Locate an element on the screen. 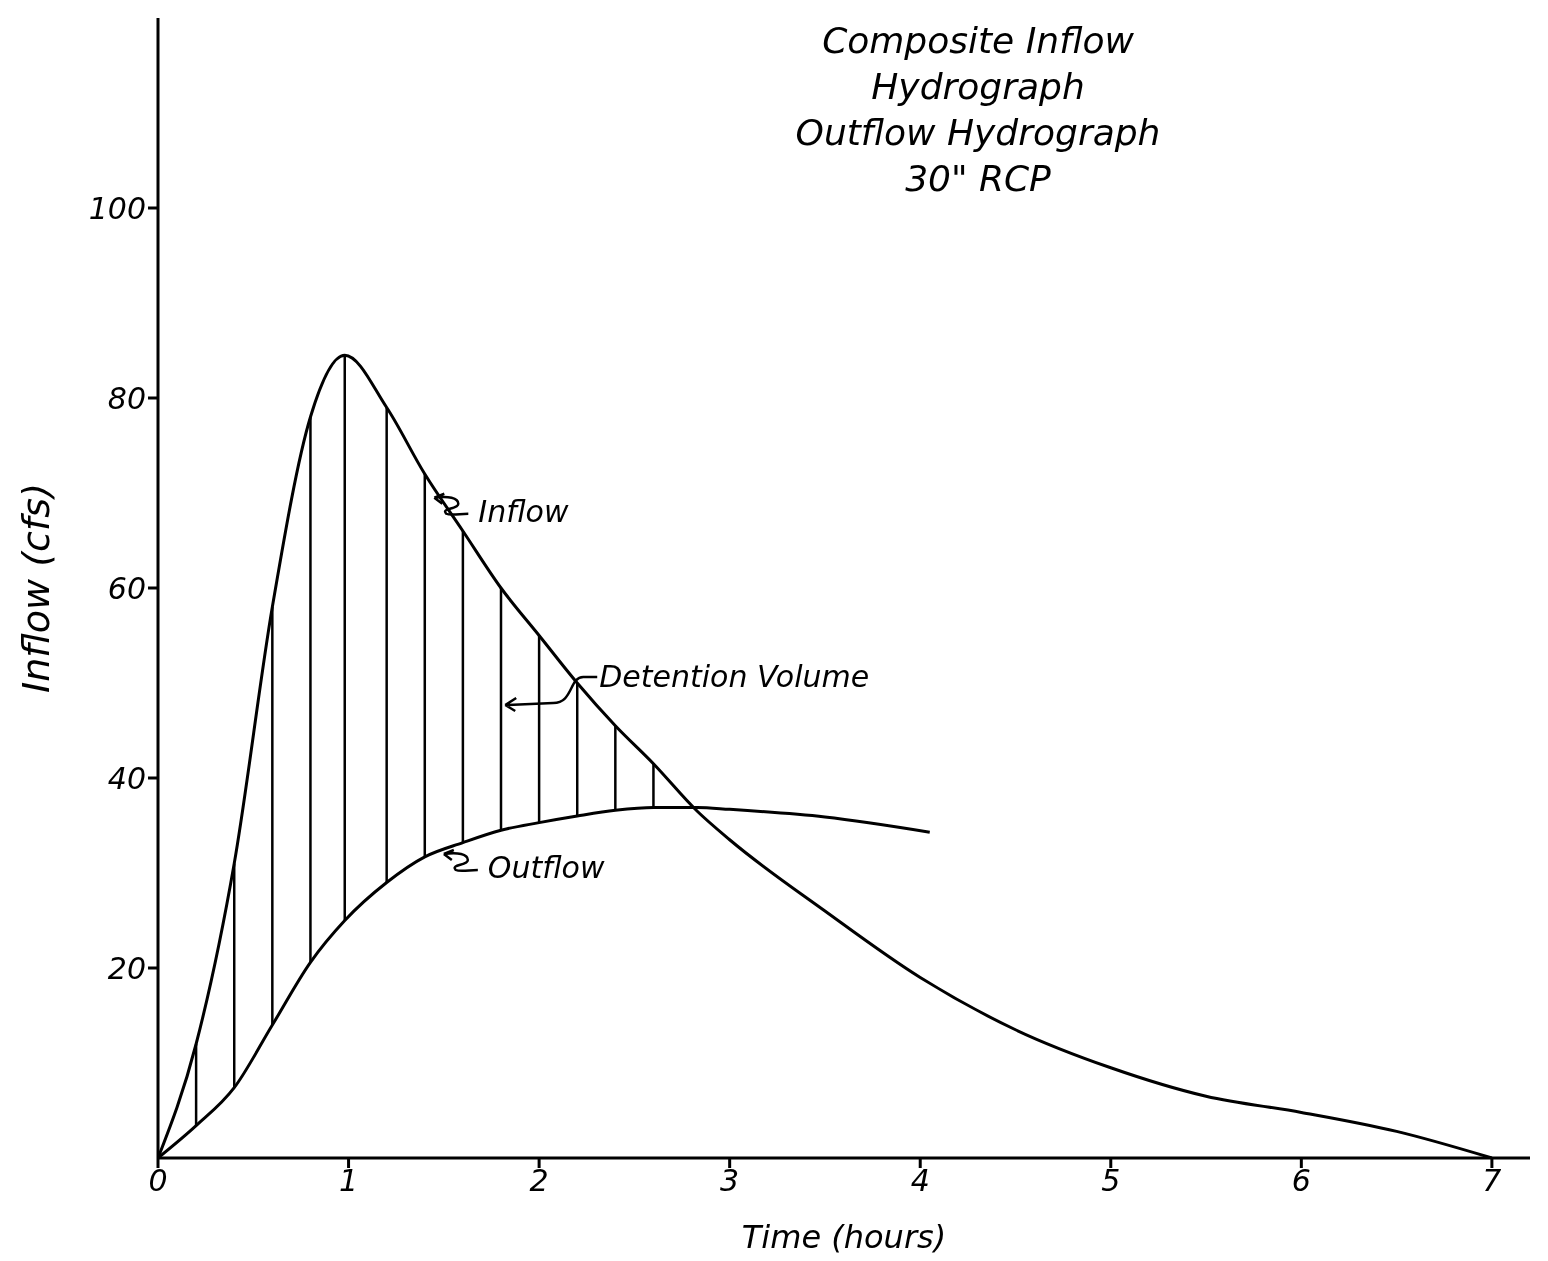 The height and width of the screenshot is (1261, 1548). y-axis-title: Inflow (cfs) is located at coordinates (36, 588).